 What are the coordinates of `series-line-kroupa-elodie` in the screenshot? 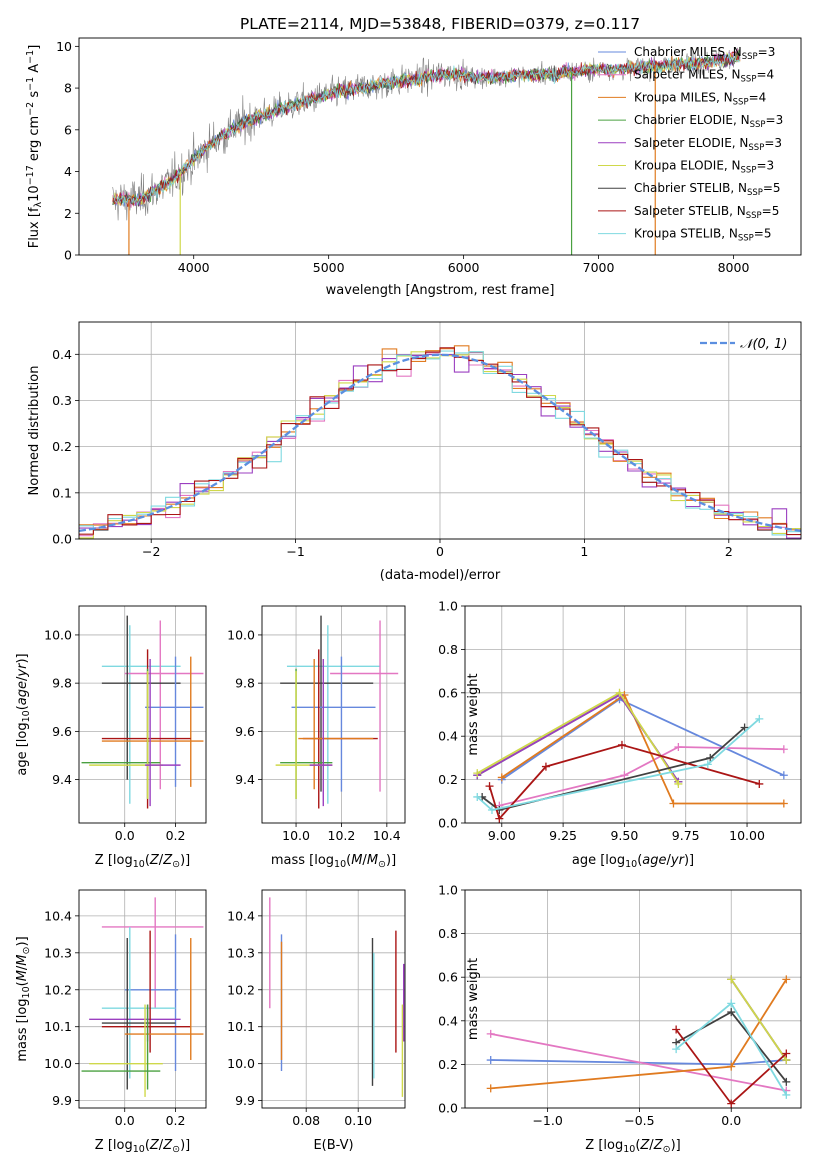 It's located at (759, 1019).